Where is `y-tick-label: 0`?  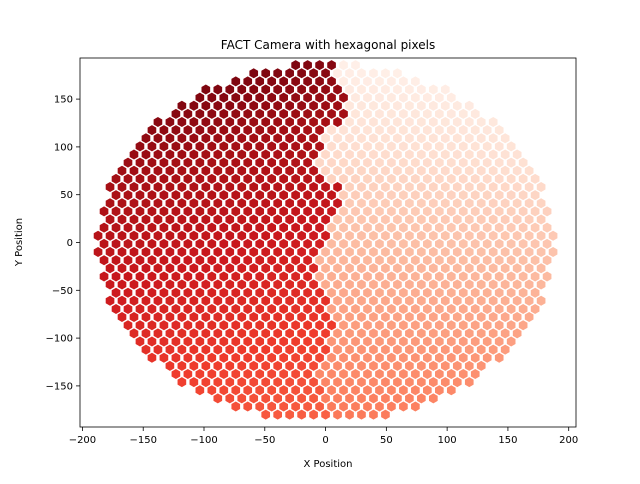 y-tick-label: 0 is located at coordinates (70, 243).